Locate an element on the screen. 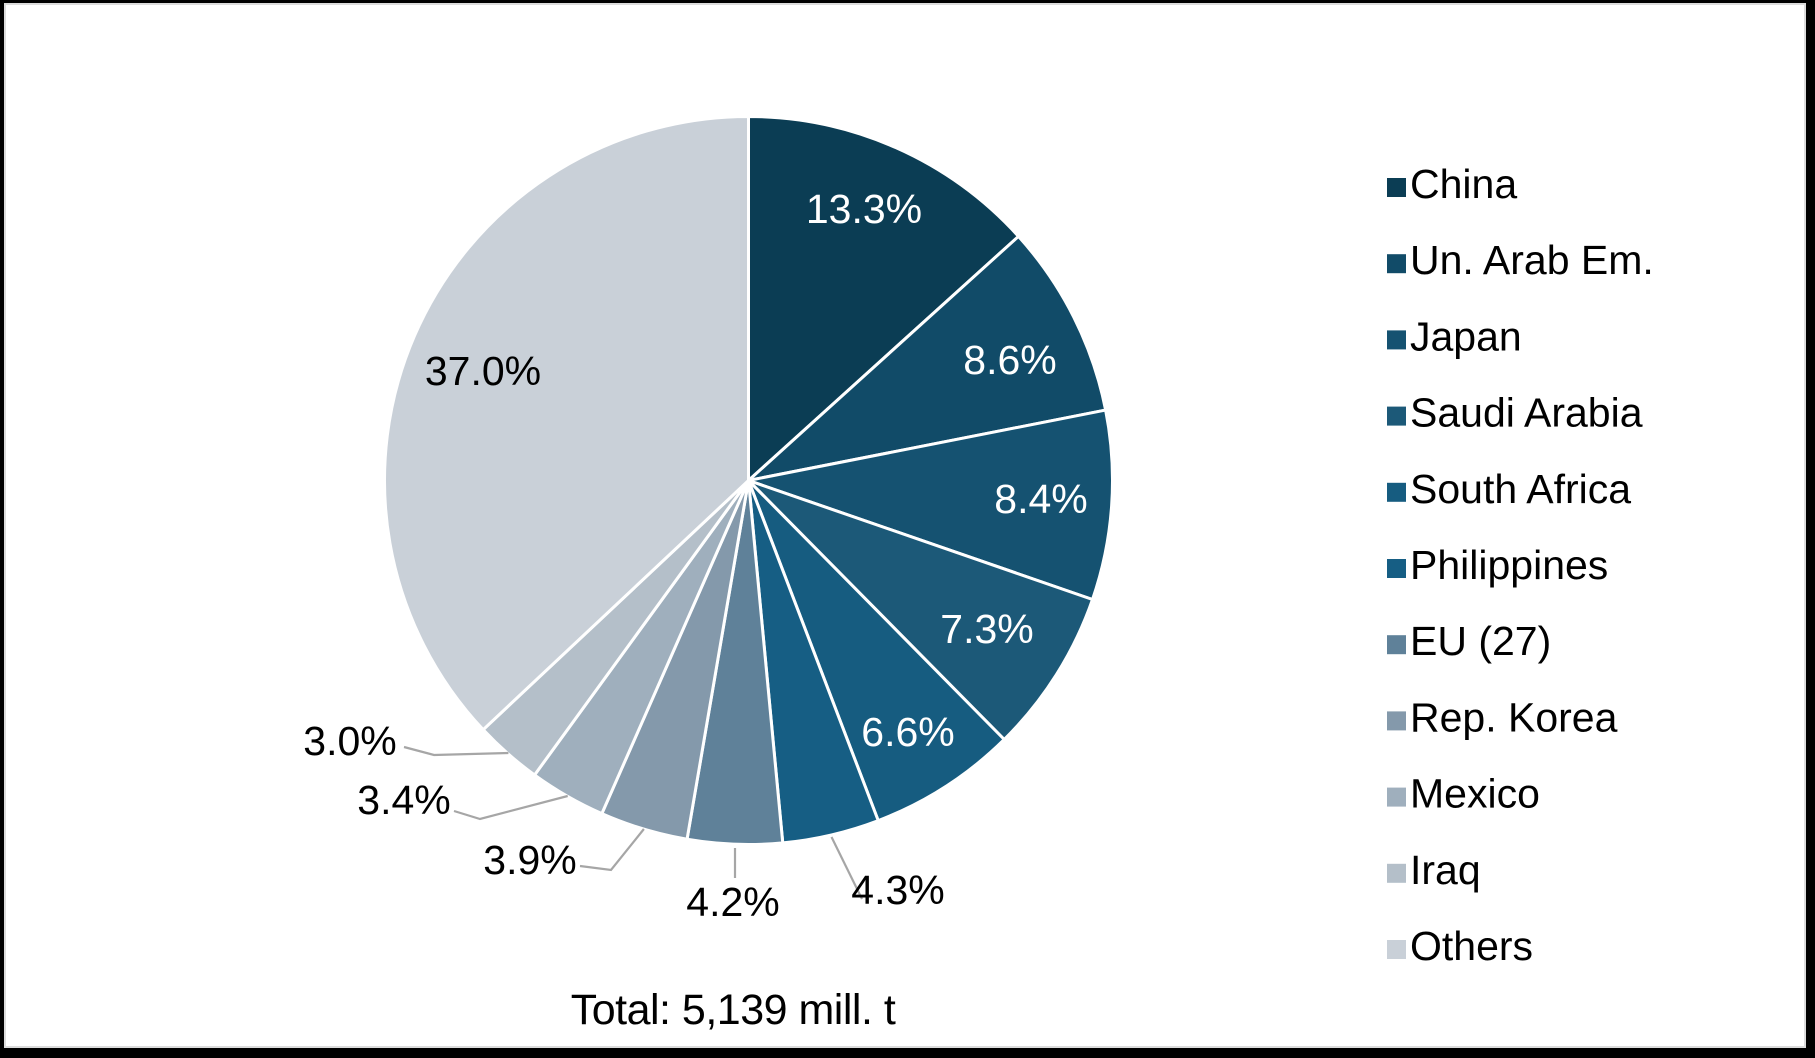  svg-text: 3.4% is located at coordinates (403, 800).